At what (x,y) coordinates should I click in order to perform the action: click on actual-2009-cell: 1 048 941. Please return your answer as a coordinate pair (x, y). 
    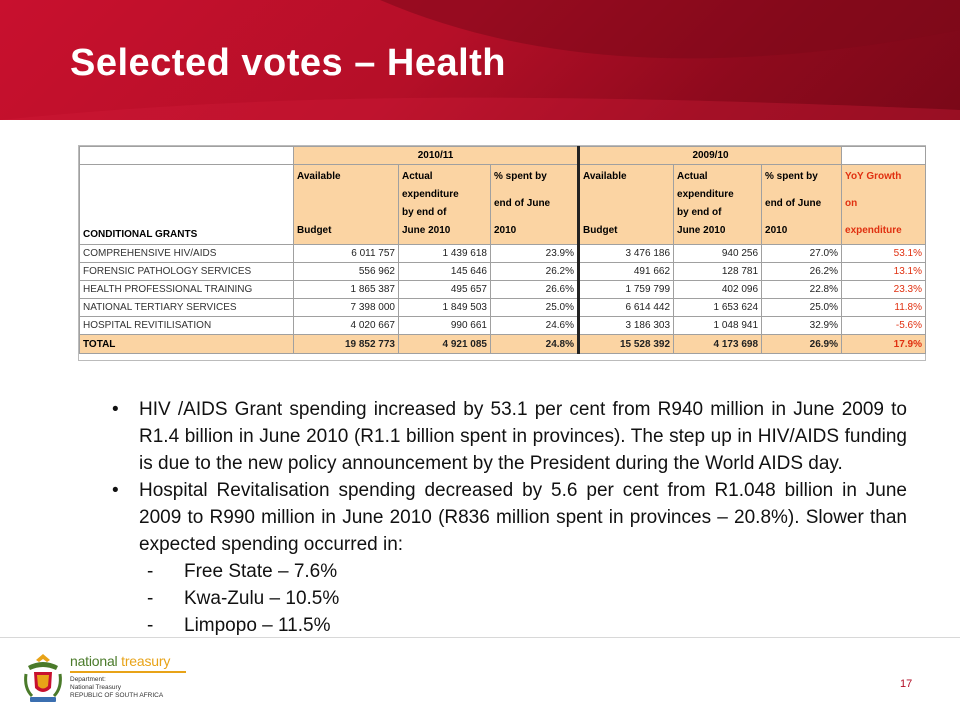
    Looking at the image, I should click on (718, 325).